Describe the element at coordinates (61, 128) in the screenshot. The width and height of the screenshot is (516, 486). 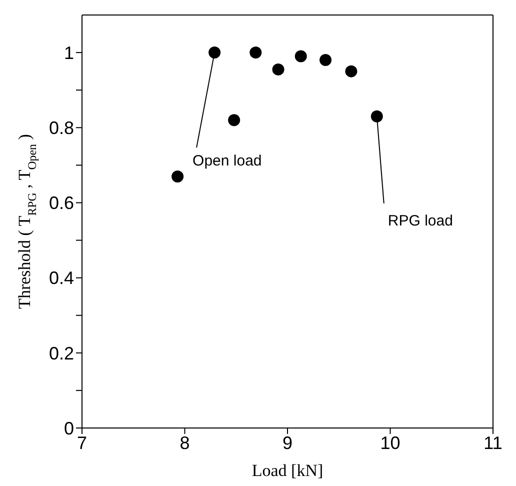
I see `y-tick-label: 0.8` at that location.